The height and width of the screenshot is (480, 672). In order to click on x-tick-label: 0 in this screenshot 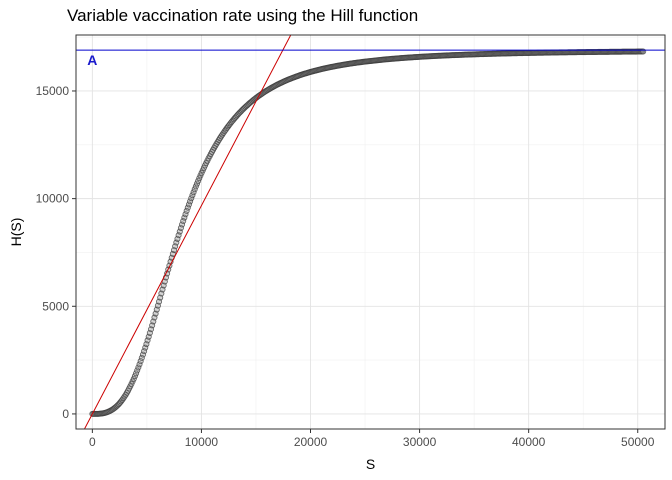, I will do `click(92, 442)`.